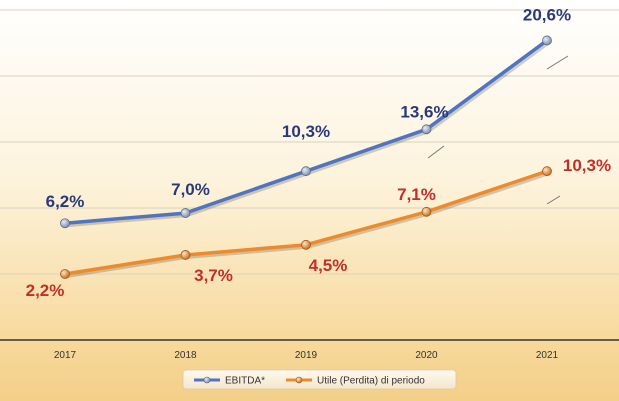 The image size is (619, 401). I want to click on data-label: 13,6%, so click(424, 111).